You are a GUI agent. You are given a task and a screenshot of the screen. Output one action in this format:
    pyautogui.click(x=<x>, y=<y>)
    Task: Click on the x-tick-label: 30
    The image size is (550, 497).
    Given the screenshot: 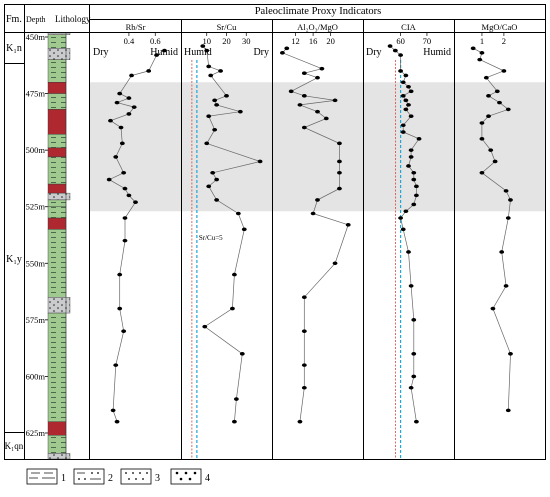 What is the action you would take?
    pyautogui.click(x=246, y=41)
    